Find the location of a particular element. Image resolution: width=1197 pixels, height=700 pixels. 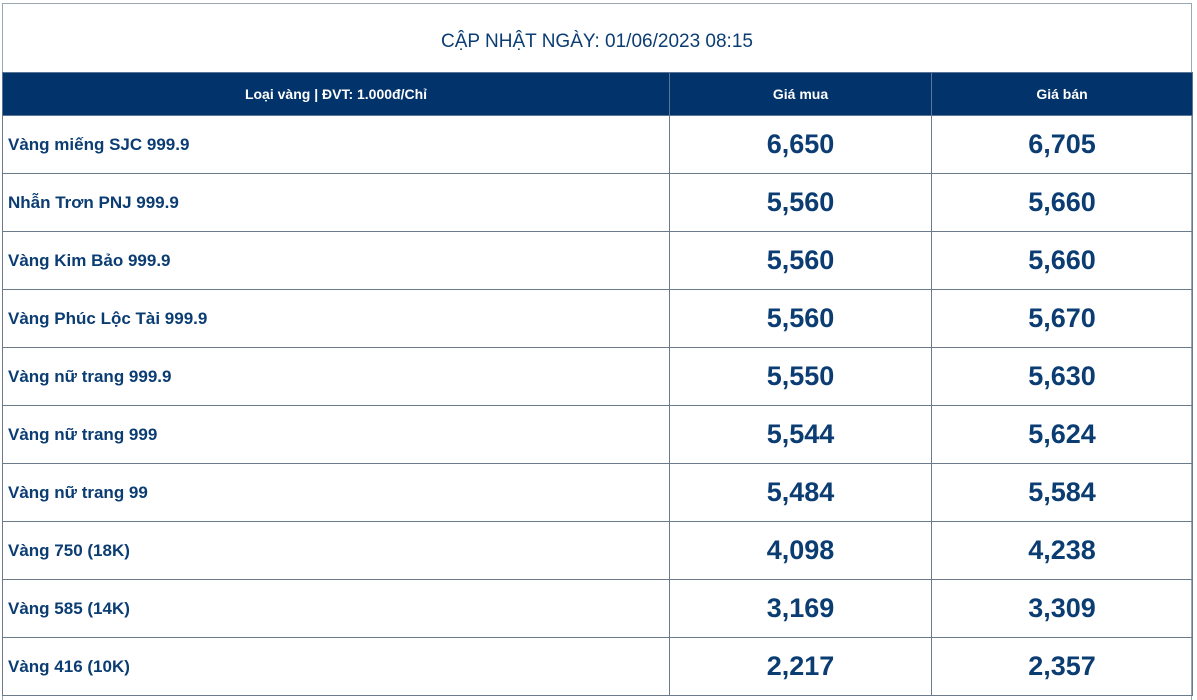

buy-price: 6,650 is located at coordinates (800, 144).